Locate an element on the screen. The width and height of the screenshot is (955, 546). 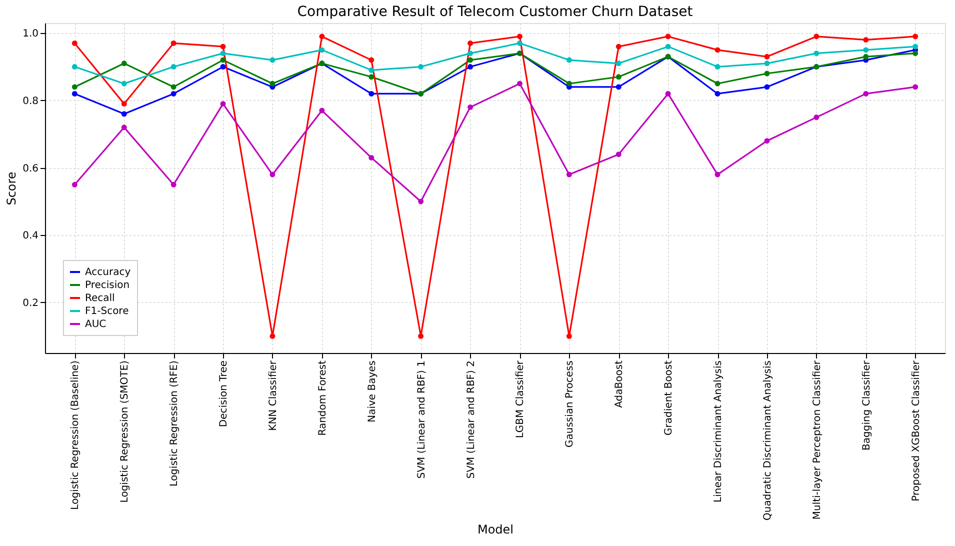
x-tick-label: Proposed XGBoost Classifier is located at coordinates (916, 431).